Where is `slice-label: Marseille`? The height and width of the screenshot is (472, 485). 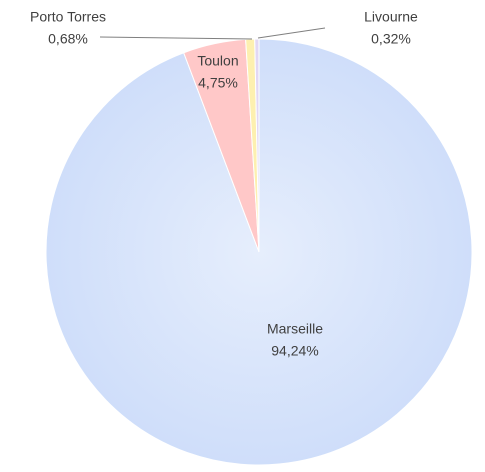 slice-label: Marseille is located at coordinates (295, 329).